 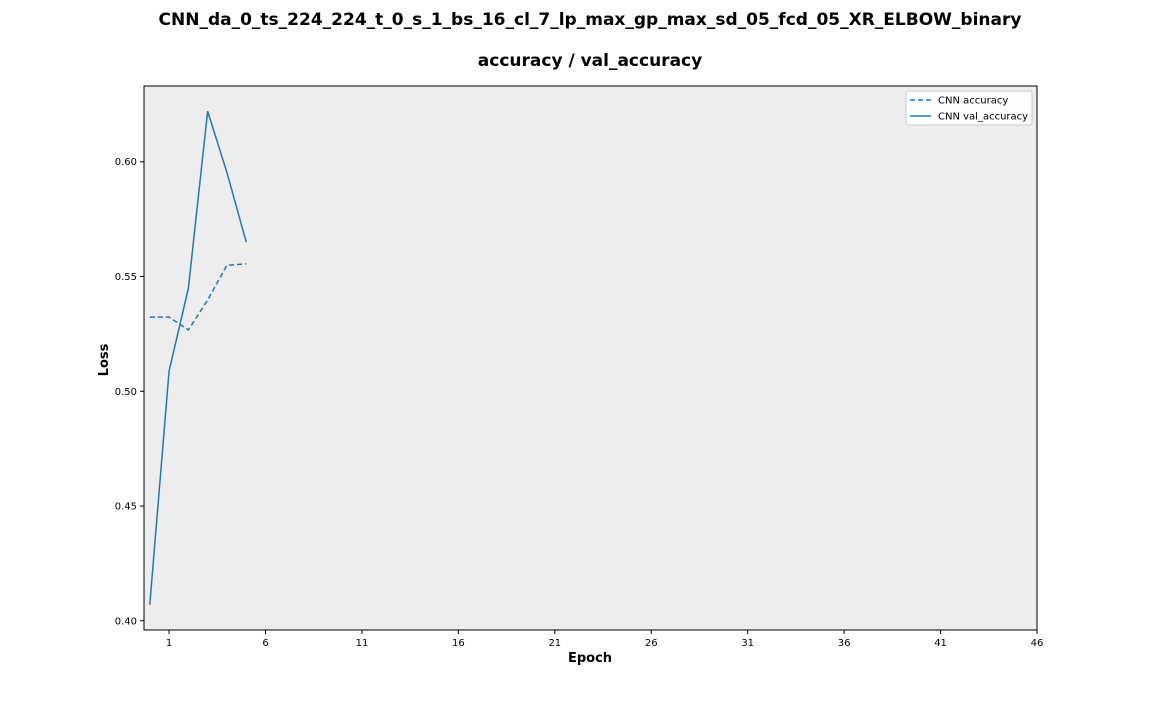 I want to click on x-tick-label: 46, so click(x=1037, y=643).